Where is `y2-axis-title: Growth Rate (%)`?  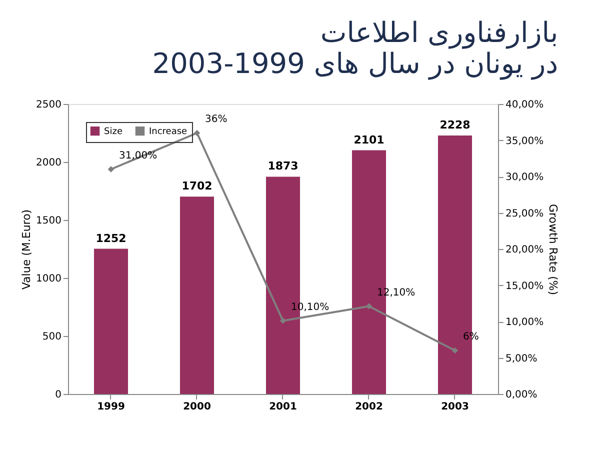
y2-axis-title: Growth Rate (%) is located at coordinates (553, 250).